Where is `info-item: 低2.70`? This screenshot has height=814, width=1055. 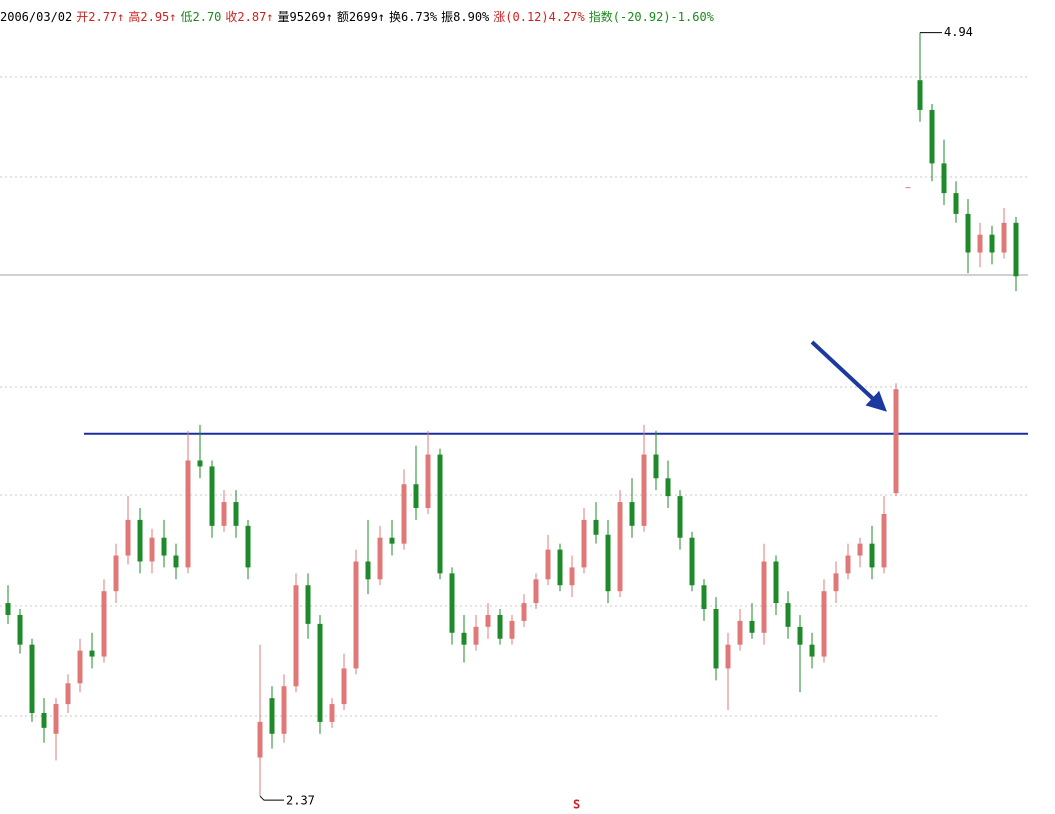
info-item: 低2.70 is located at coordinates (201, 17).